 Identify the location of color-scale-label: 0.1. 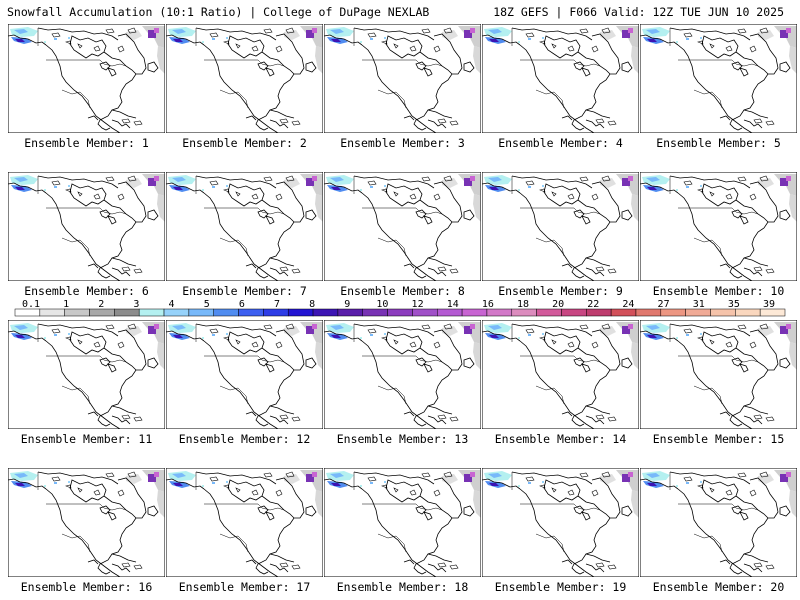
(31, 304).